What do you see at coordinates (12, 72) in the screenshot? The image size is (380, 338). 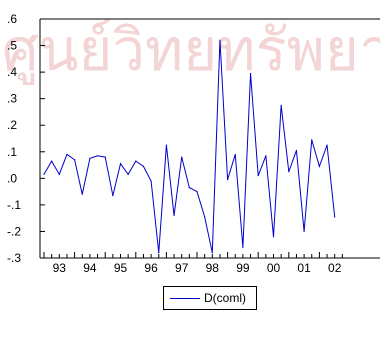 I see `y-tick-label: .4` at bounding box center [12, 72].